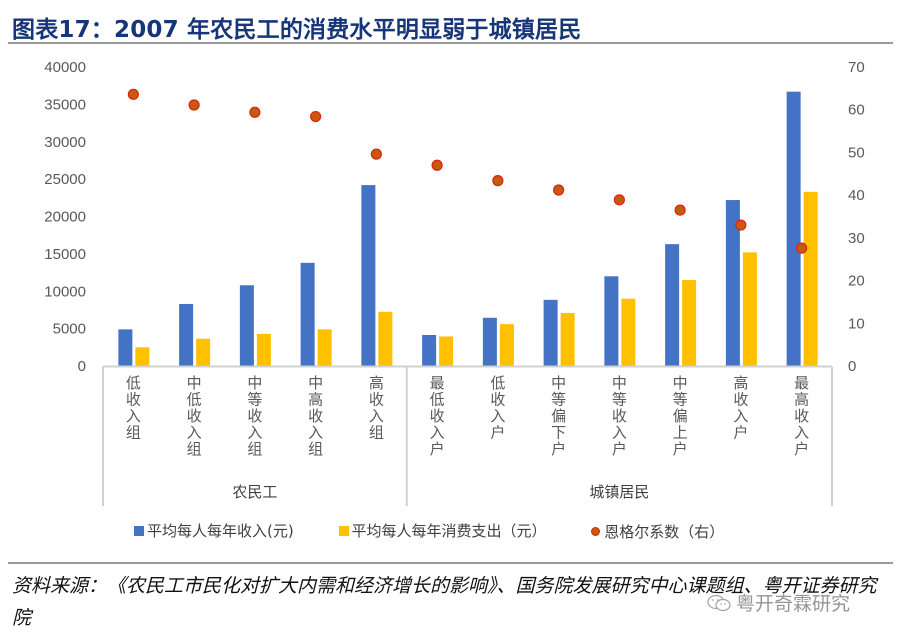  I want to click on category-label: 最低收入户, so click(437, 416).